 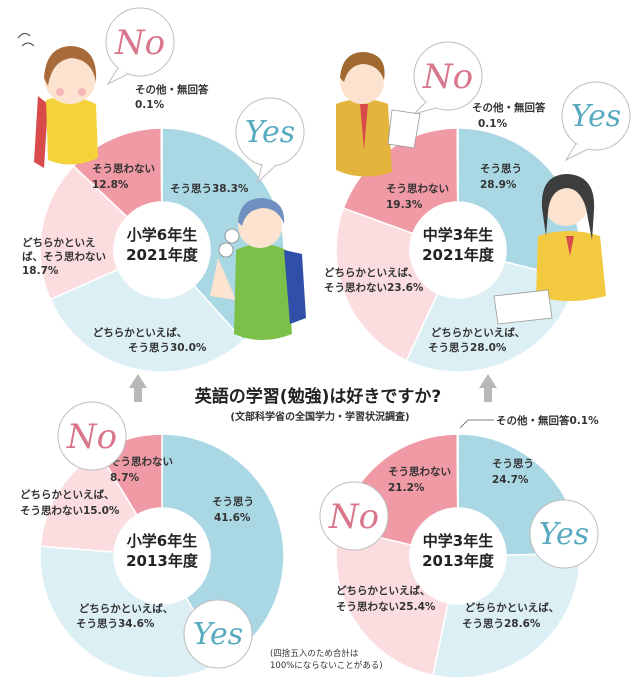 I want to click on slice-value: 21.2%, so click(x=406, y=488).